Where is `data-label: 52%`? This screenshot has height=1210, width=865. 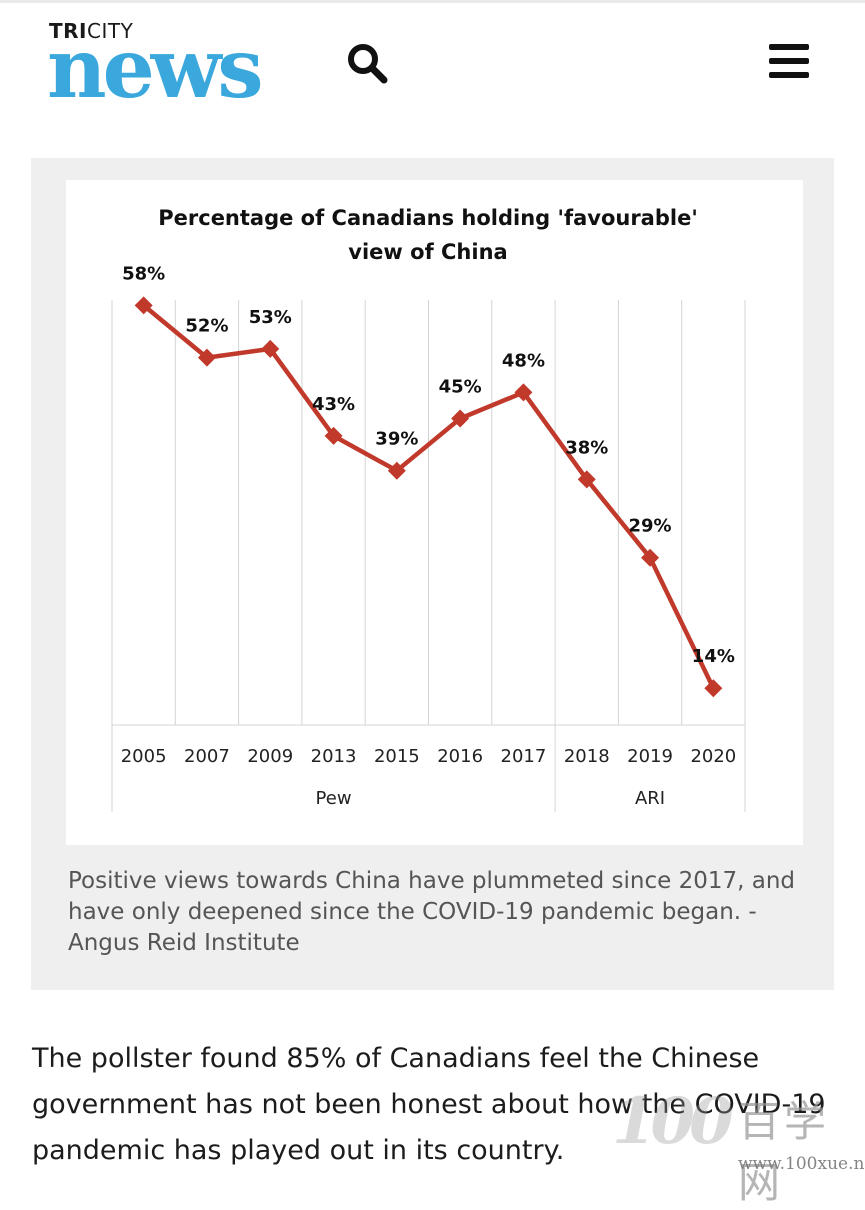
data-label: 52% is located at coordinates (206, 326).